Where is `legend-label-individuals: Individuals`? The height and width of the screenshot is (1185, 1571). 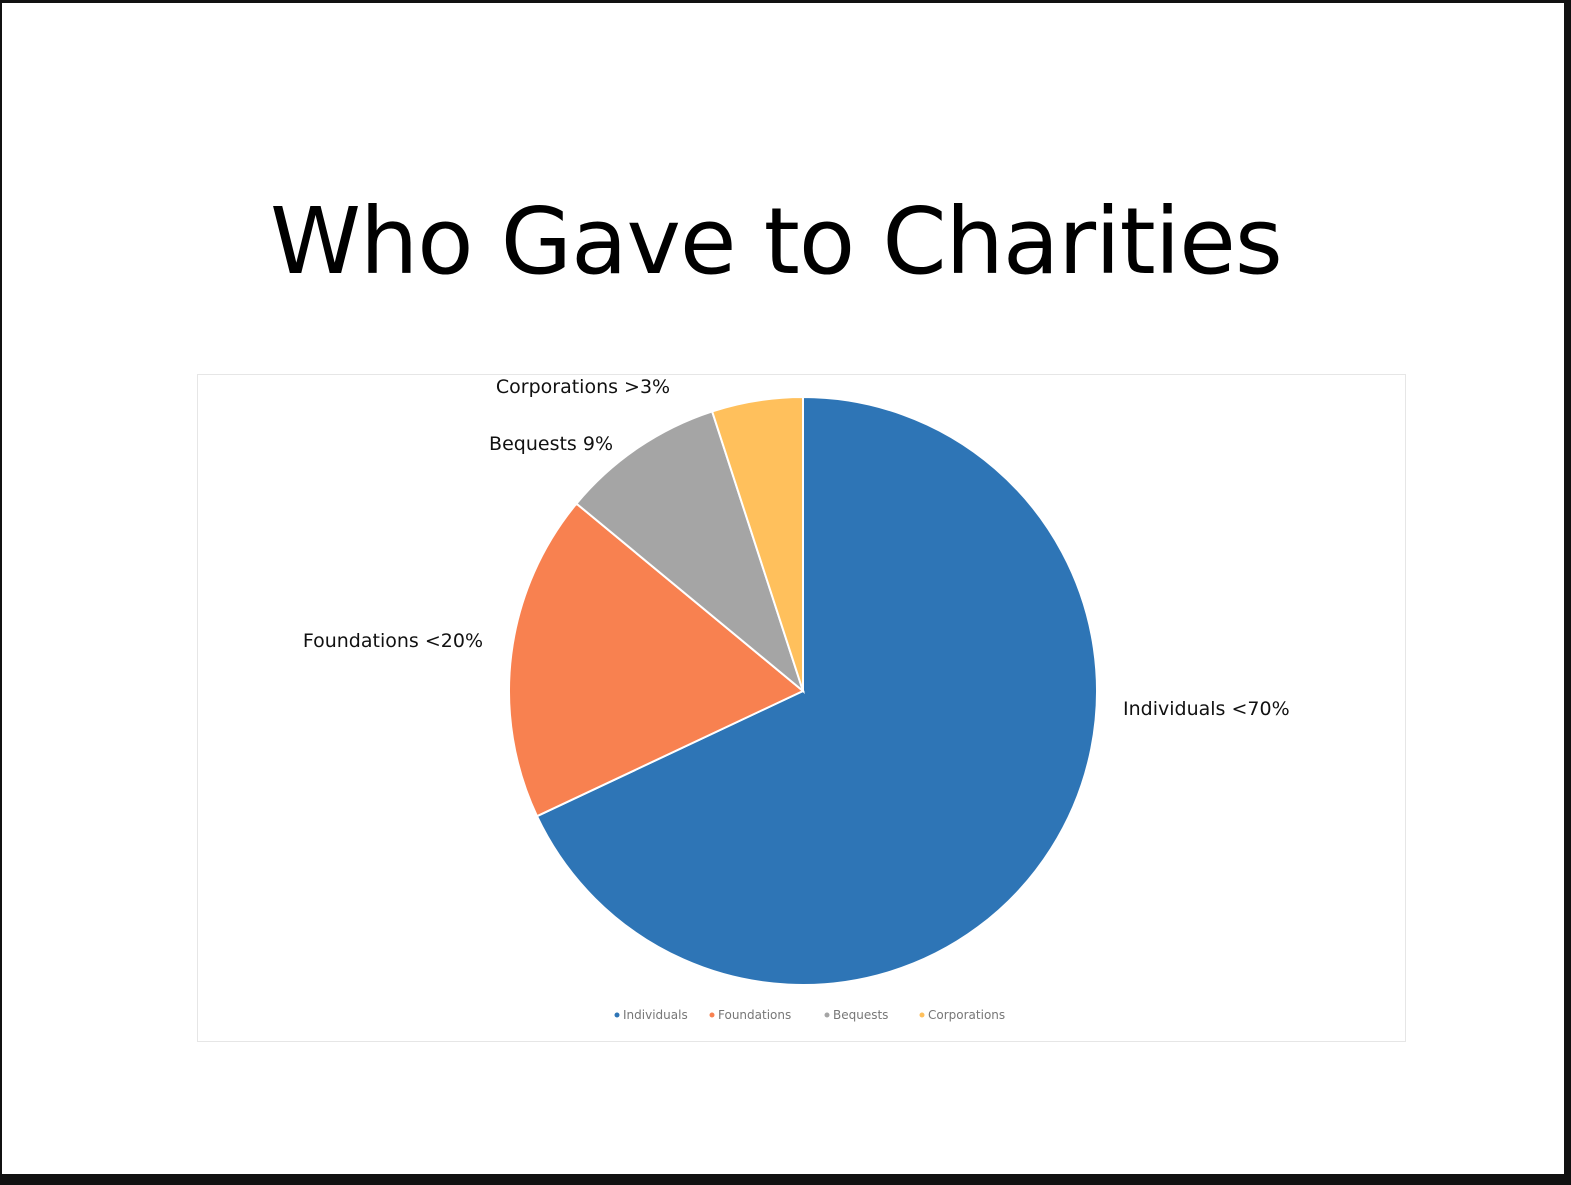
legend-label-individuals: Individuals is located at coordinates (655, 1015).